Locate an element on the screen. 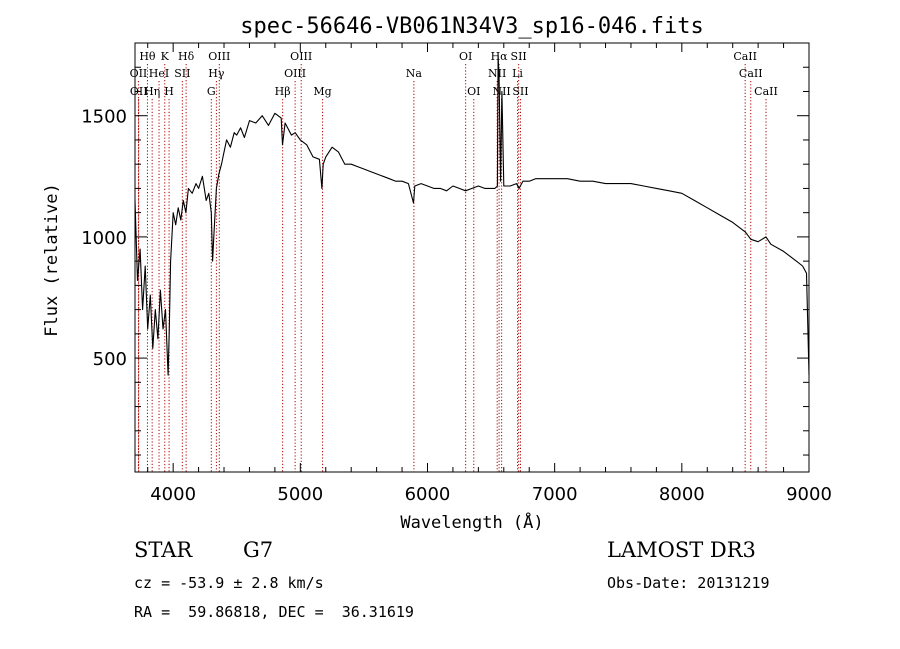 Image resolution: width=900 pixels, height=649 pixels. marker-label-row2-7: Li is located at coordinates (517, 73).